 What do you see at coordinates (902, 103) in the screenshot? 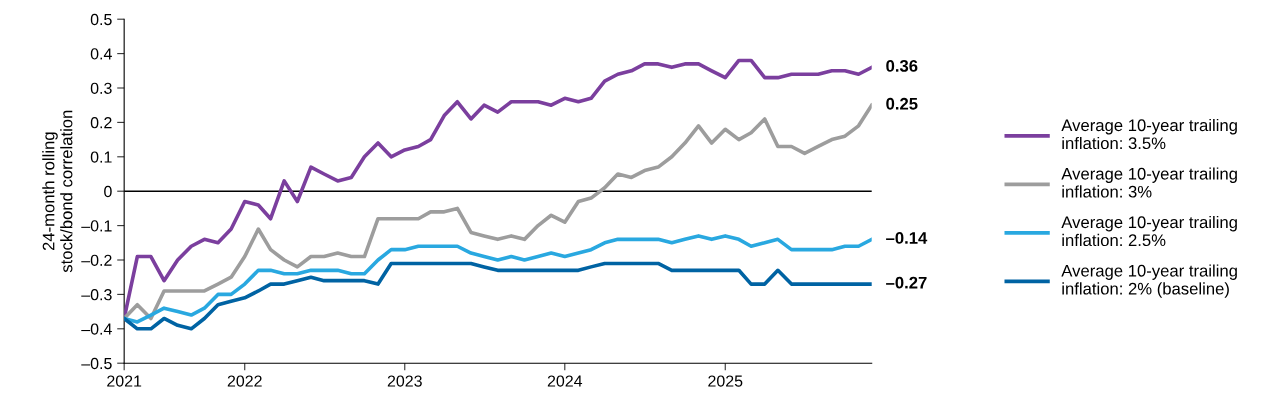
I see `annotation: 0.25` at bounding box center [902, 103].